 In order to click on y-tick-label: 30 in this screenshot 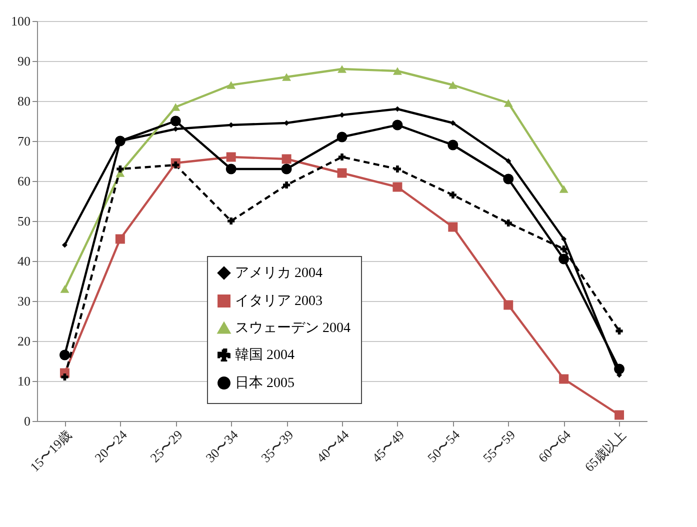, I will do `click(24, 301)`.